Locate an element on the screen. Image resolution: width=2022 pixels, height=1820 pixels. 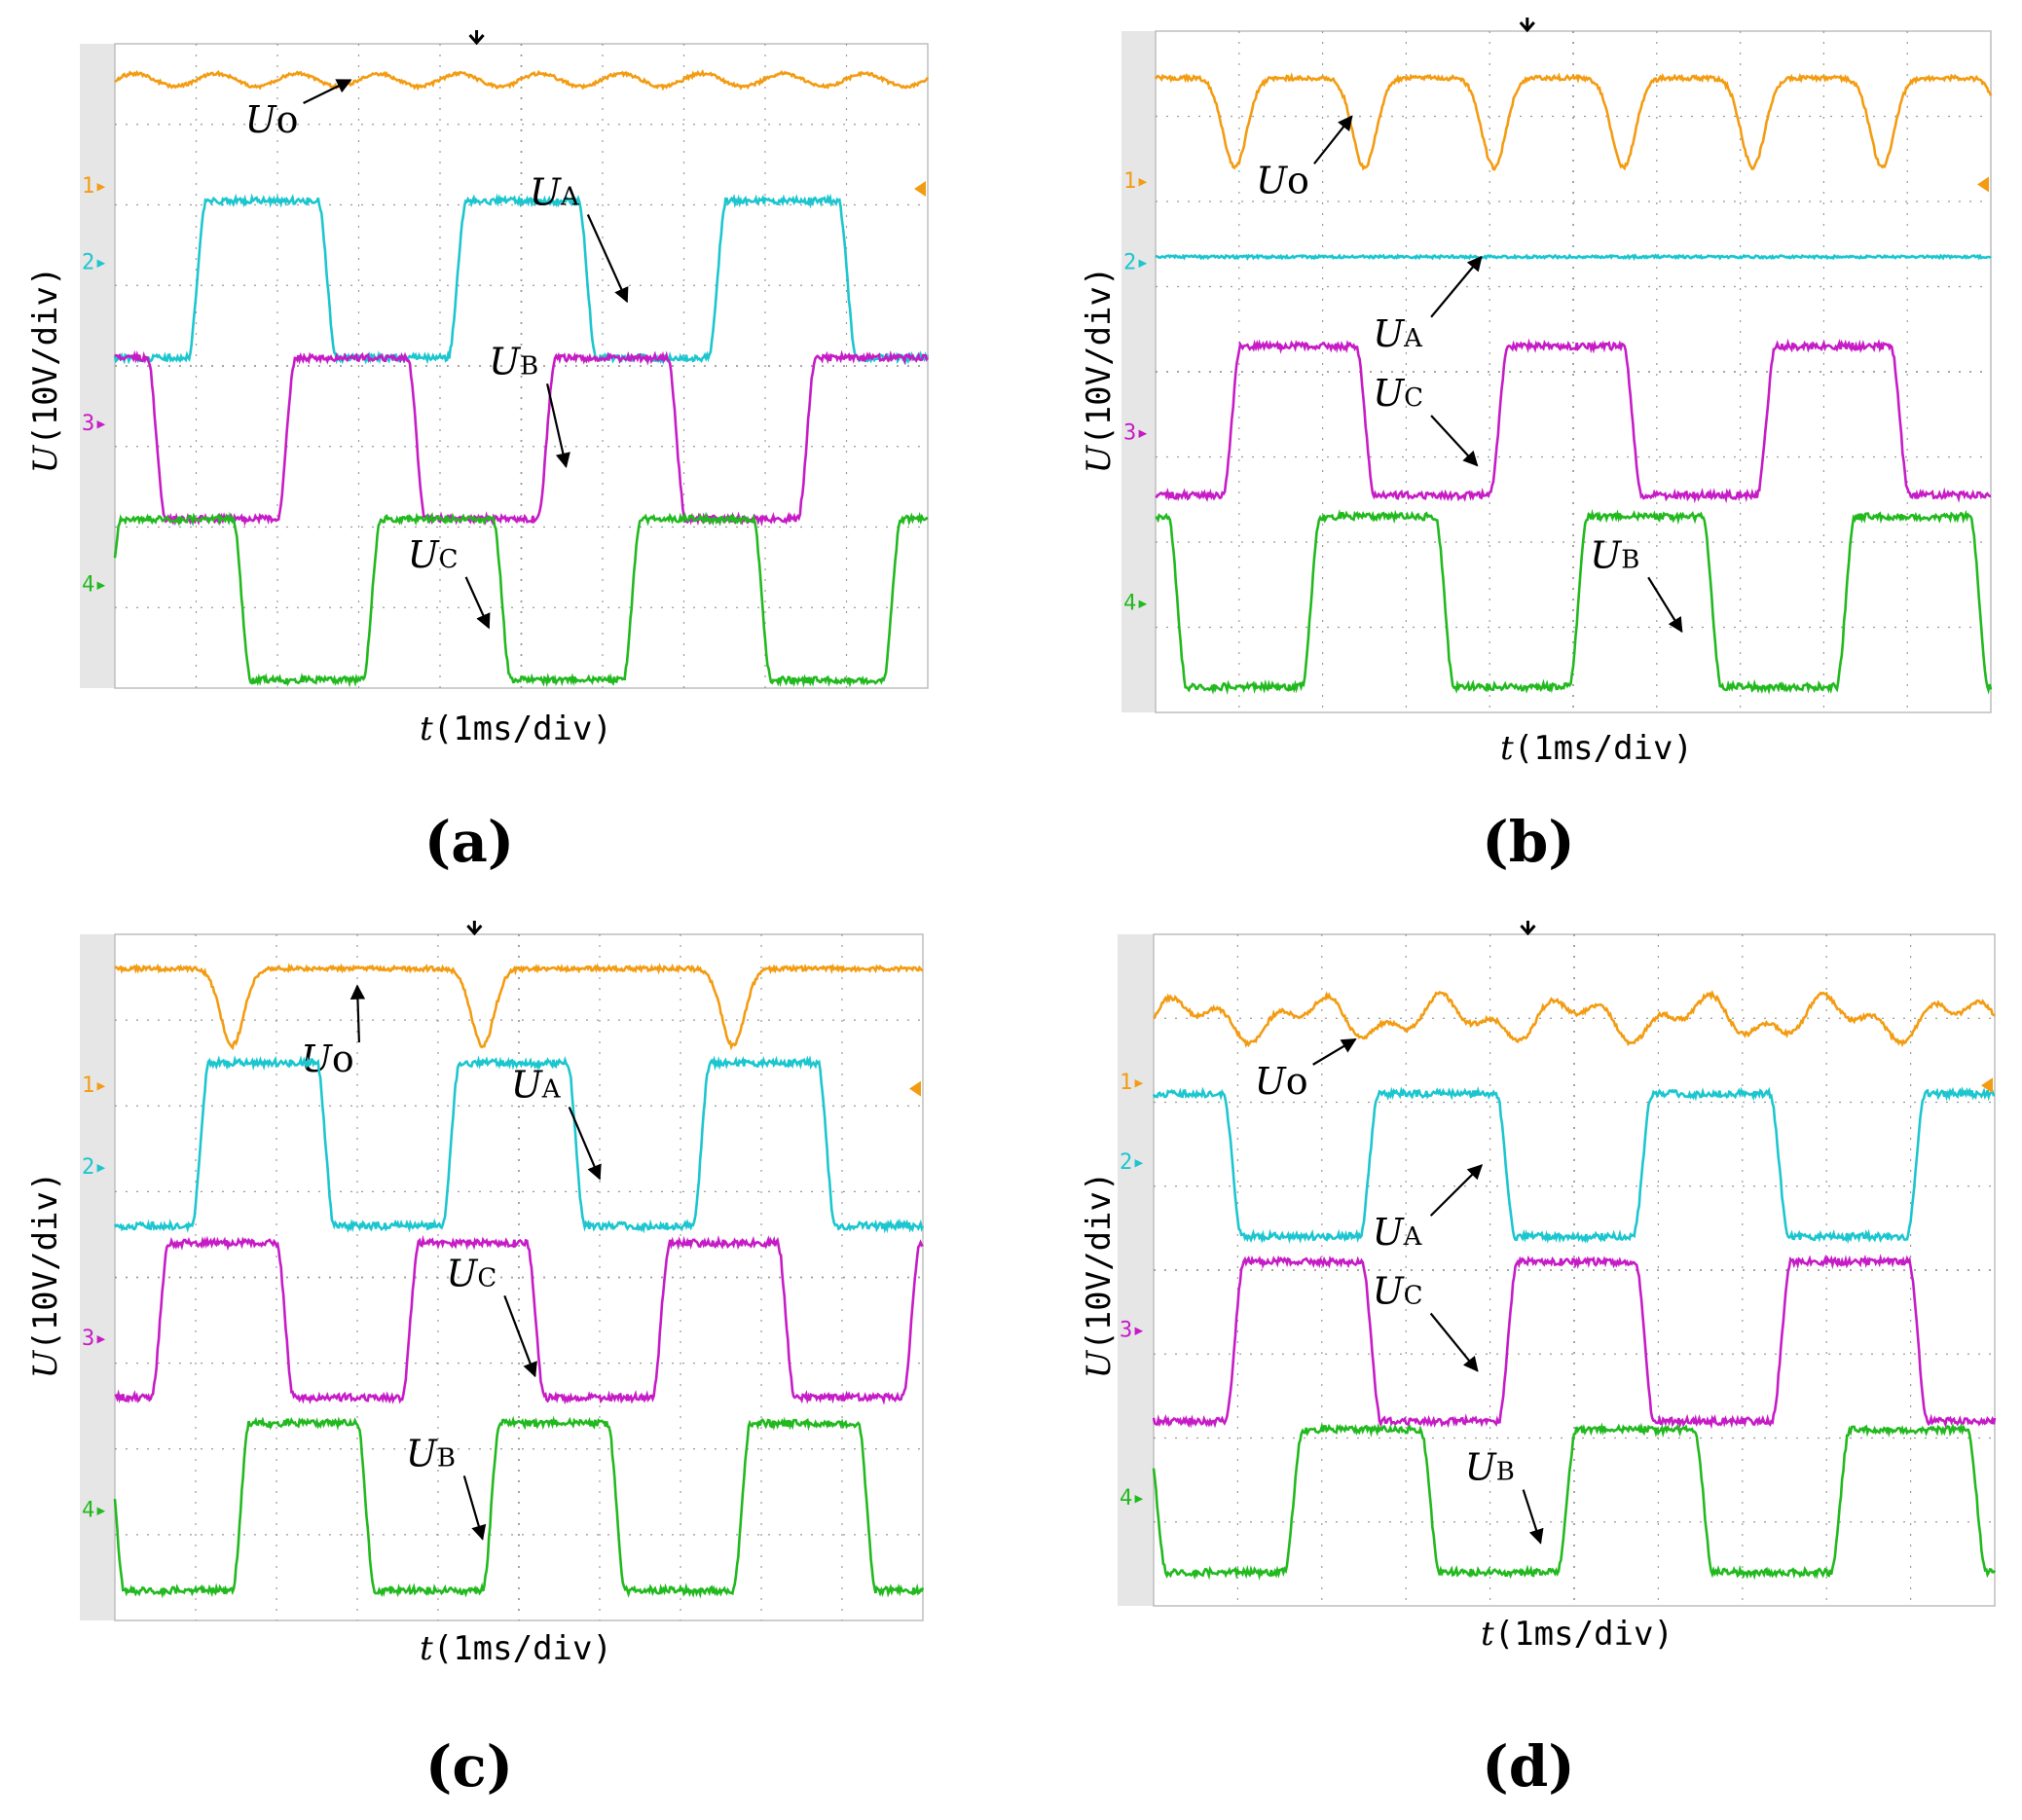
panel-caption: (d) is located at coordinates (1528, 1766).